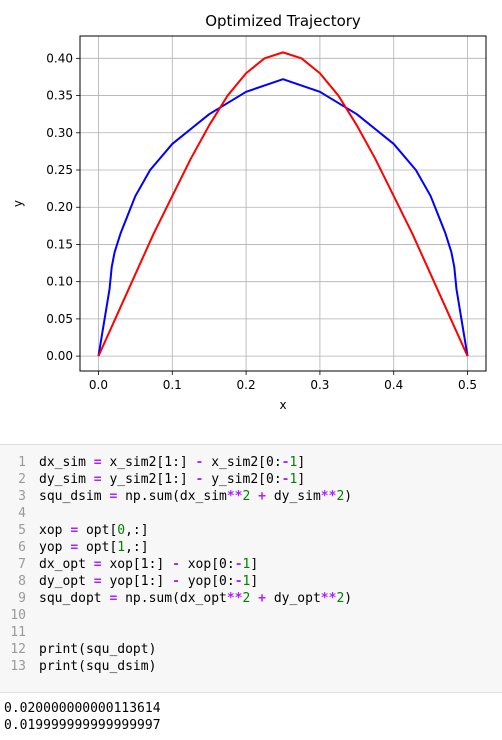  Describe the element at coordinates (22, 581) in the screenshot. I see `line-number: 8` at that location.